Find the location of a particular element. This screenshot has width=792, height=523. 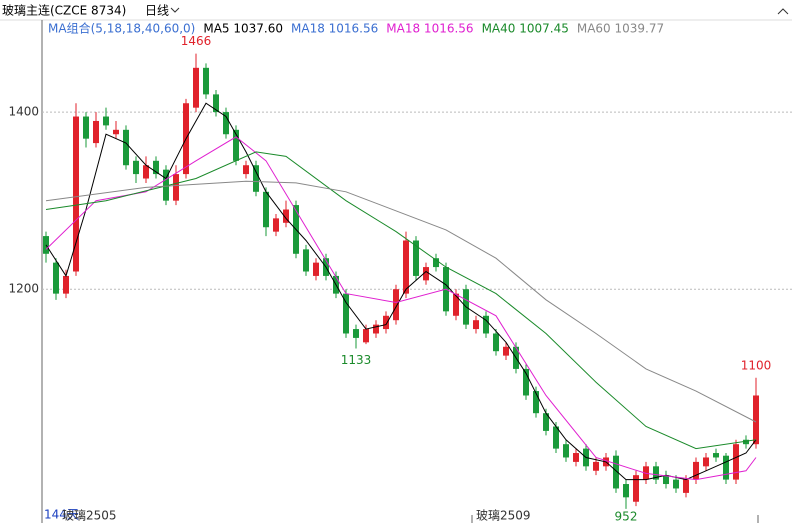

extreme-label: 1100 is located at coordinates (756, 365).